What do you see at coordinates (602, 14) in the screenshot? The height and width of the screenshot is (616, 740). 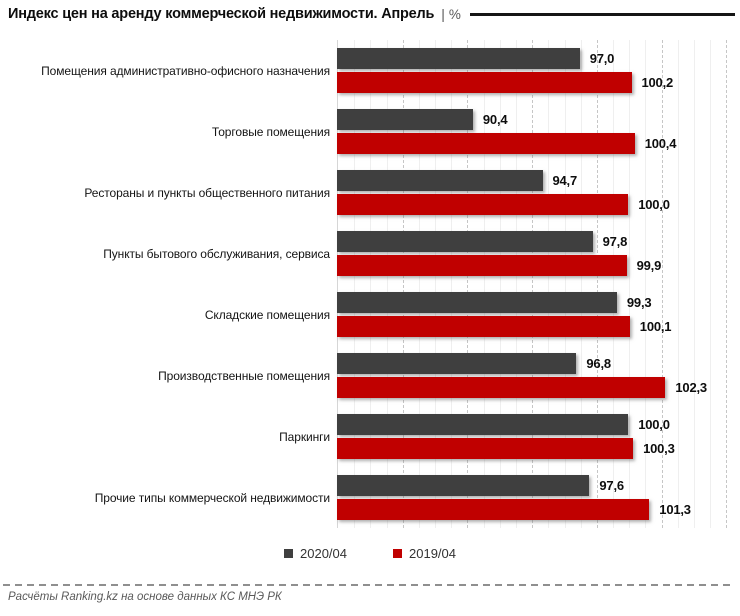 I see `title-rule-line` at bounding box center [602, 14].